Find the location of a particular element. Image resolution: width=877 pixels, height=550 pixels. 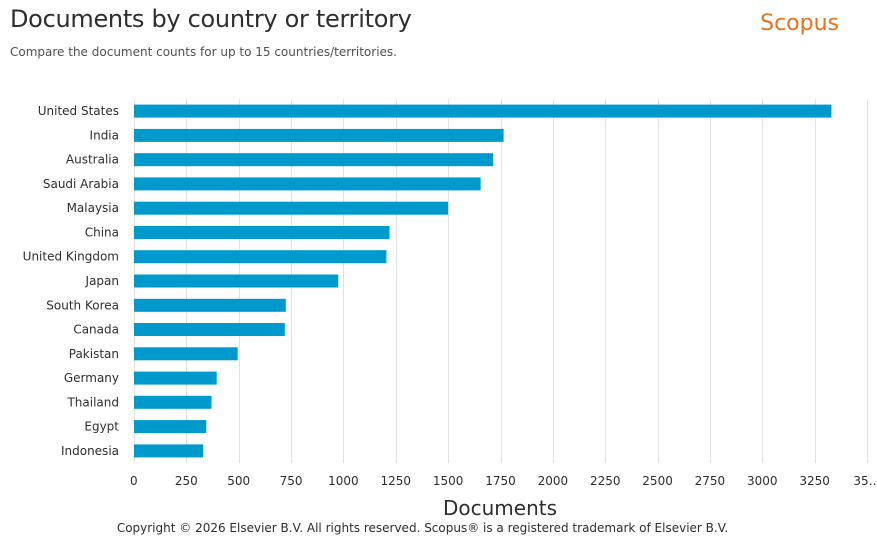

scopus-logo: Scopus is located at coordinates (799, 23).